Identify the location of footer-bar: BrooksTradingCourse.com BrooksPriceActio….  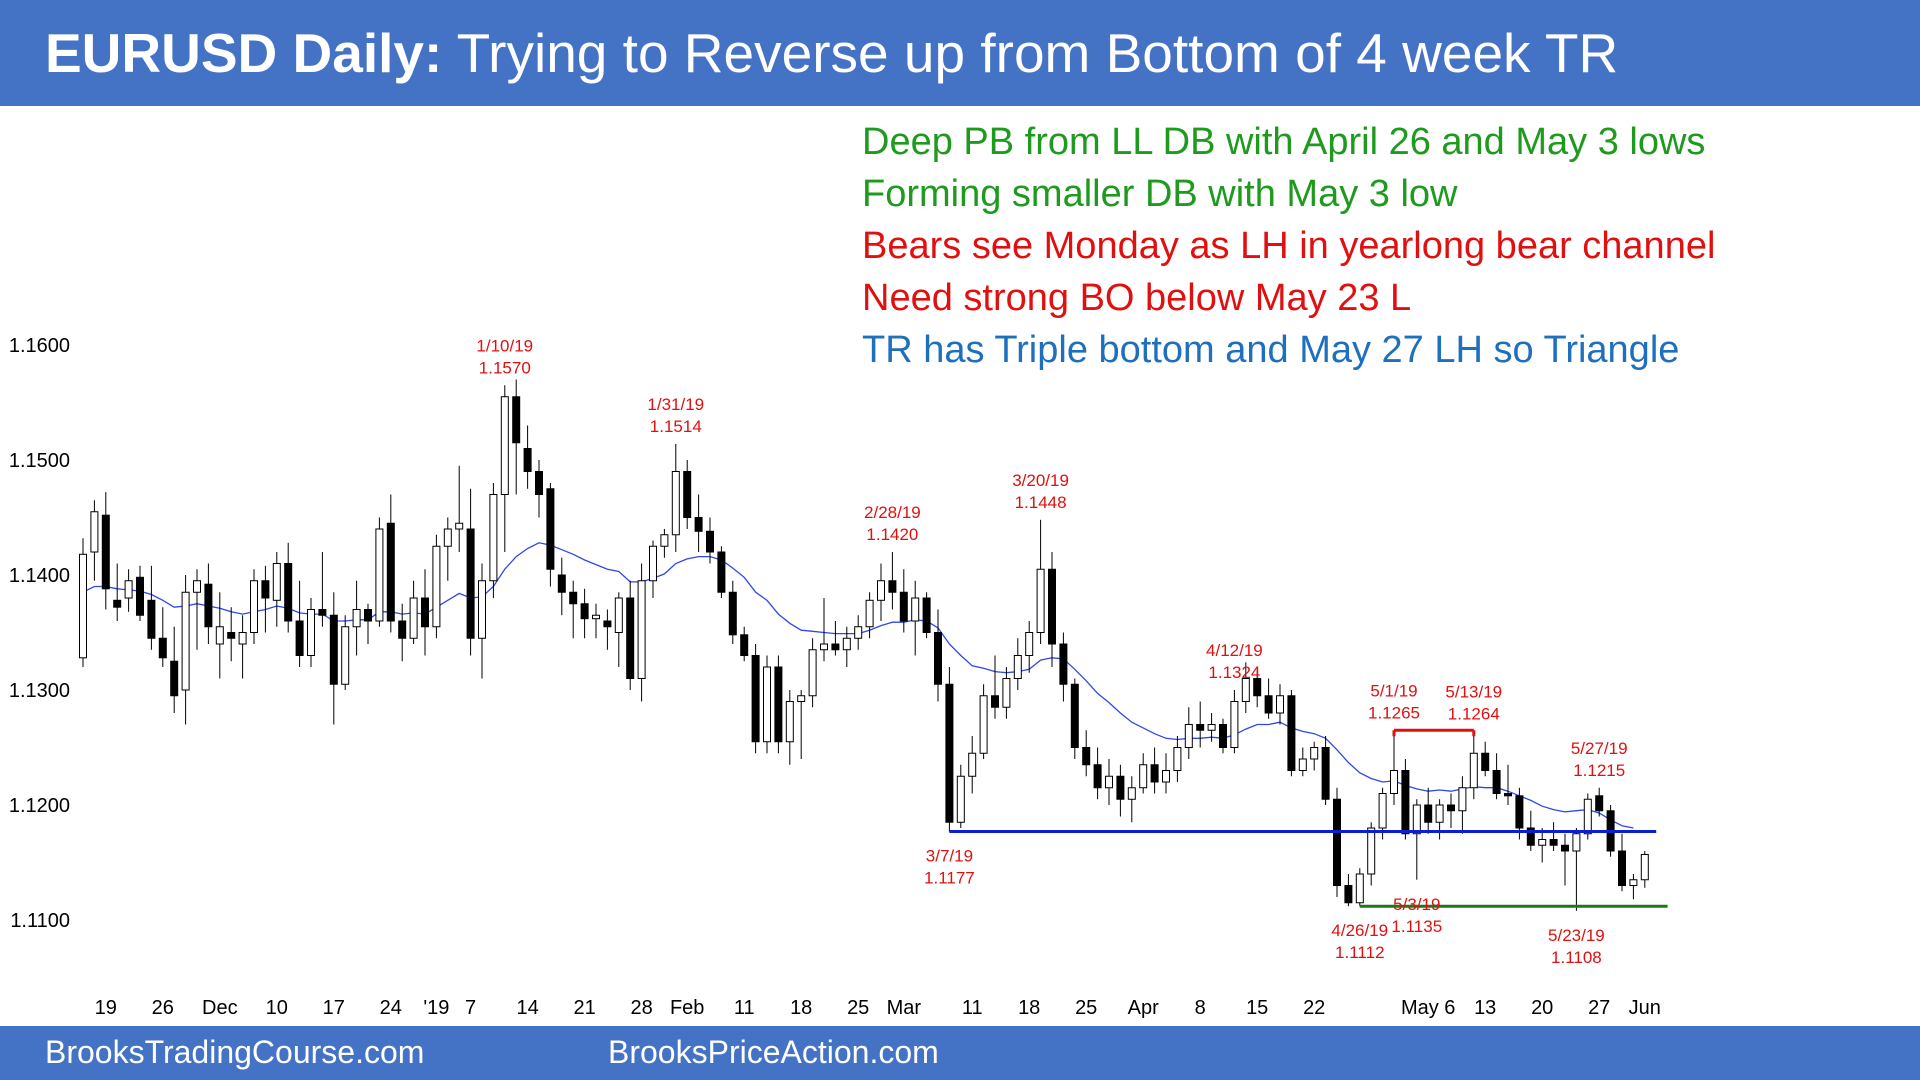
(960, 1053).